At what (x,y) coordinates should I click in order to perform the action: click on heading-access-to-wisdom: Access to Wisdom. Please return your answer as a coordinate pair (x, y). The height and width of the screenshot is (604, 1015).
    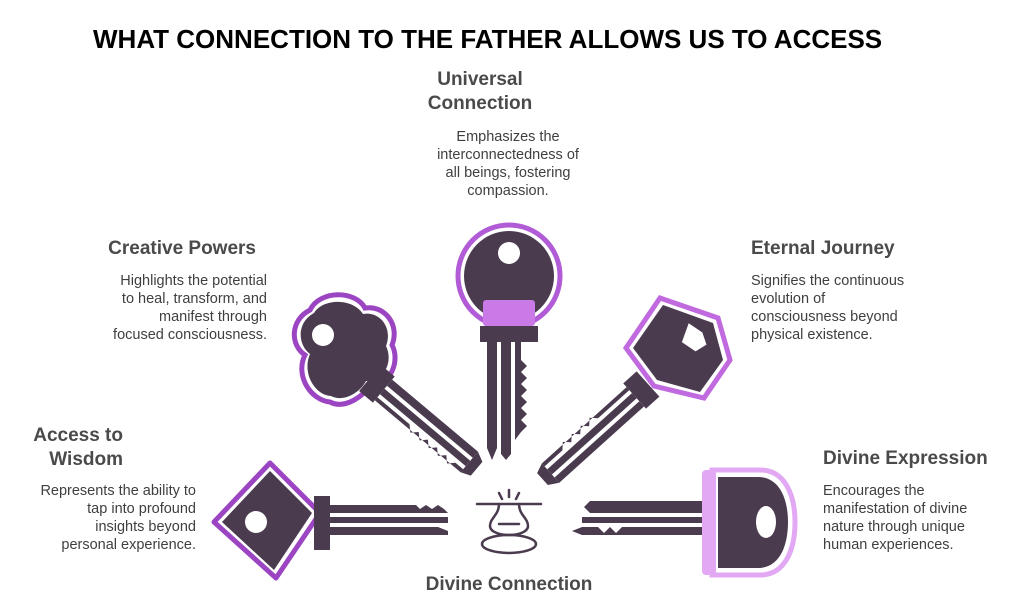
    Looking at the image, I should click on (78, 447).